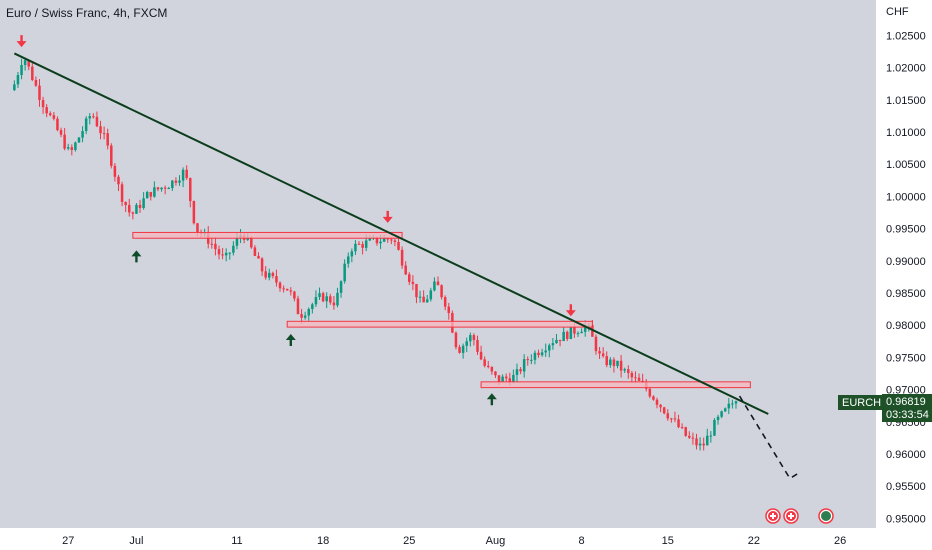 Image resolution: width=932 pixels, height=550 pixels. Describe the element at coordinates (906, 294) in the screenshot. I see `price-tick-label: 0.98500` at that location.